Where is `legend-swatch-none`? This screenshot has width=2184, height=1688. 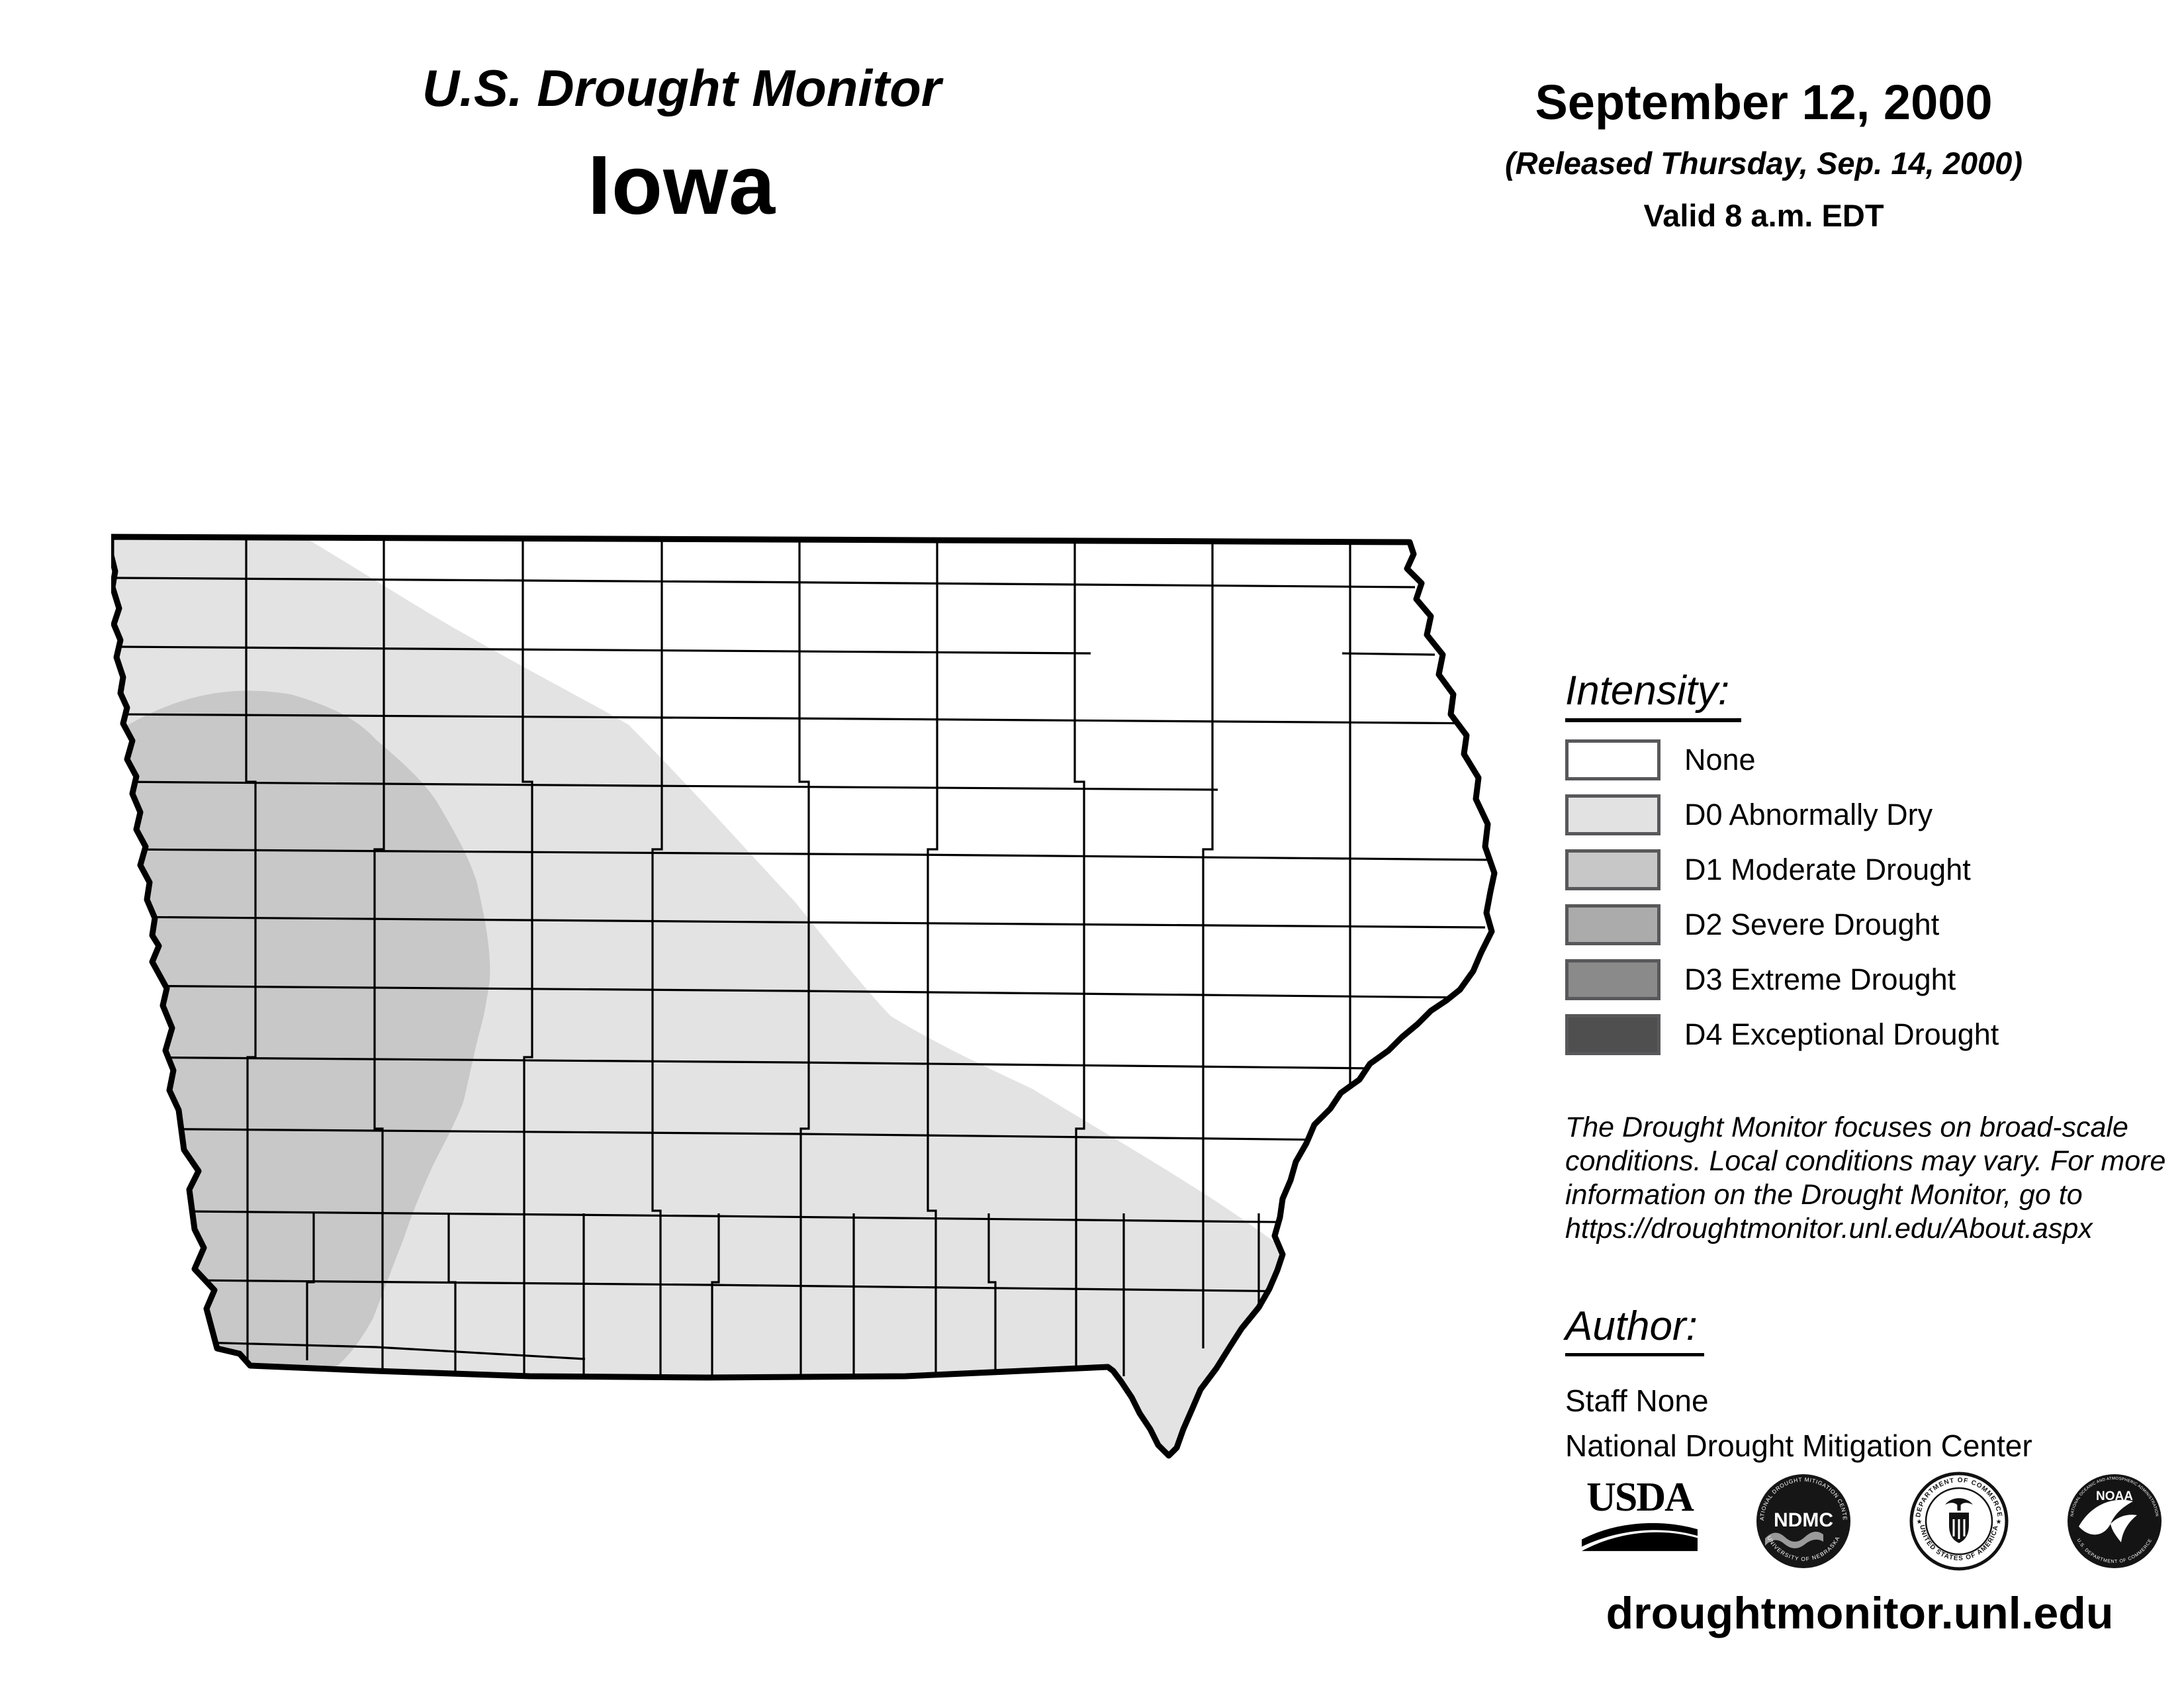
legend-swatch-none is located at coordinates (1613, 759).